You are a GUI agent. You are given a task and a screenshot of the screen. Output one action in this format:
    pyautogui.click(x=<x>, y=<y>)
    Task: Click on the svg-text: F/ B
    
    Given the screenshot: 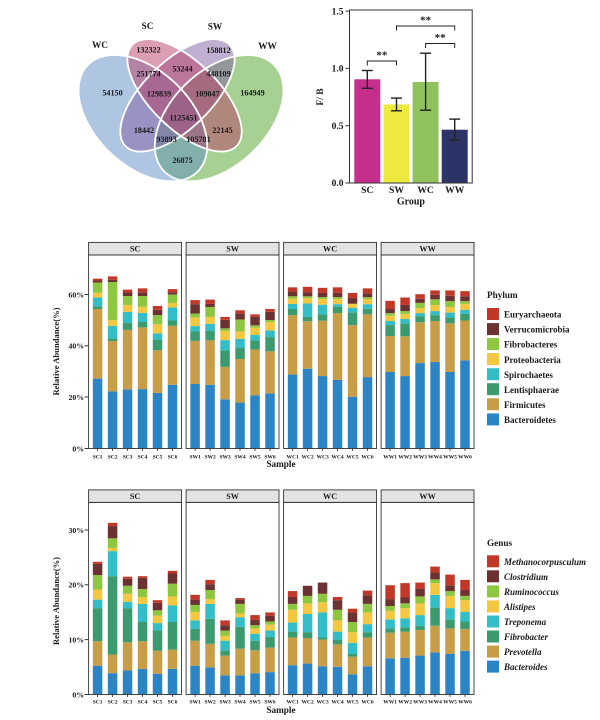 What is the action you would take?
    pyautogui.click(x=321, y=97)
    